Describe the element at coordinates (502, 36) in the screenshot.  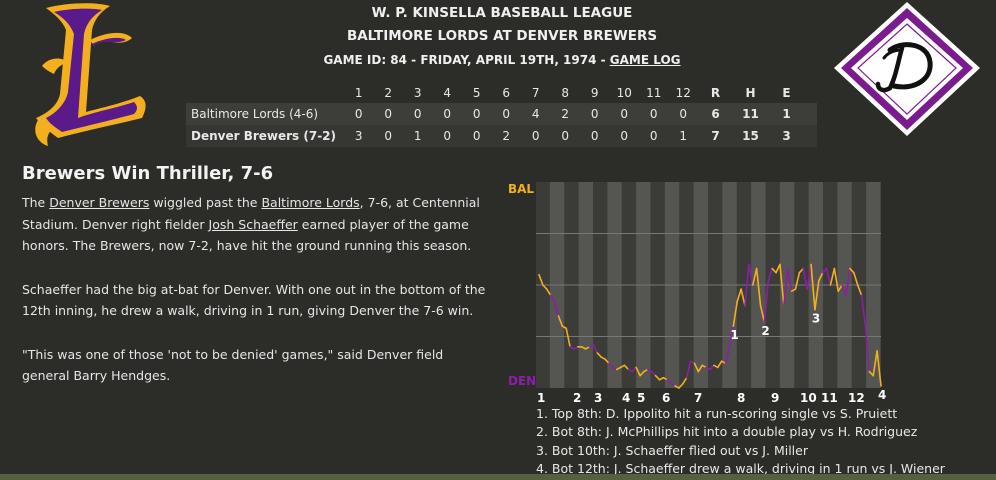
I see `matchup-title: BALTIMORE LORDS AT DENVER BREWERS` at that location.